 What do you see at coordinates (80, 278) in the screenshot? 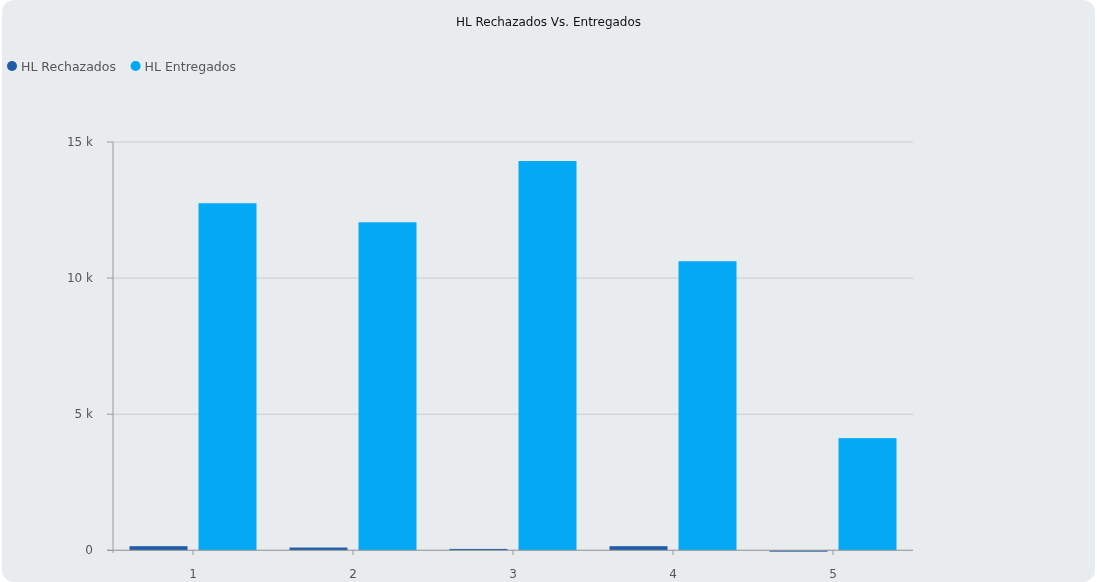
I see `y-tick-label: 10 k` at bounding box center [80, 278].